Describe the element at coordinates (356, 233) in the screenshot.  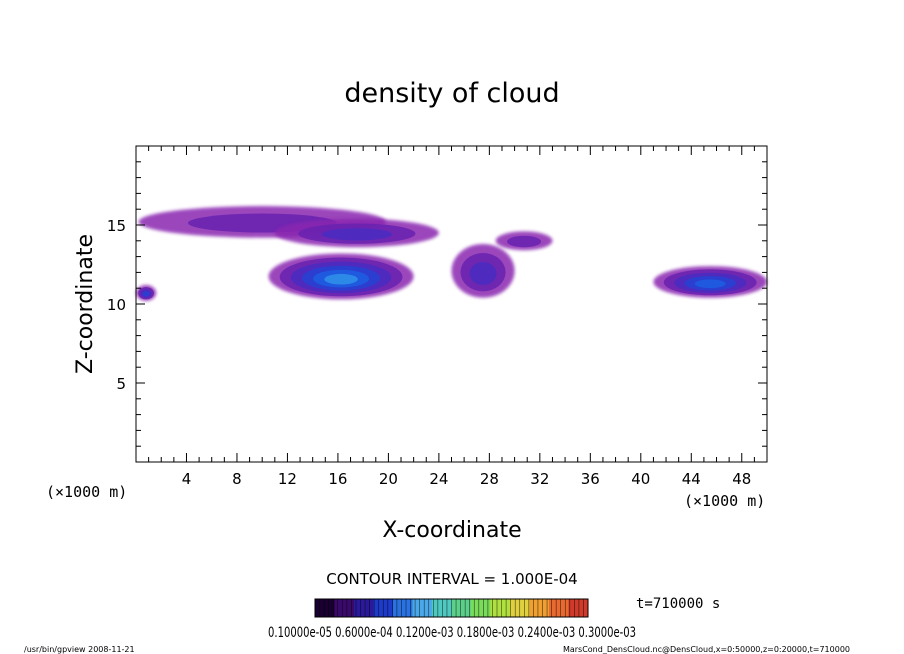
I see `cloud-upper-mid` at that location.